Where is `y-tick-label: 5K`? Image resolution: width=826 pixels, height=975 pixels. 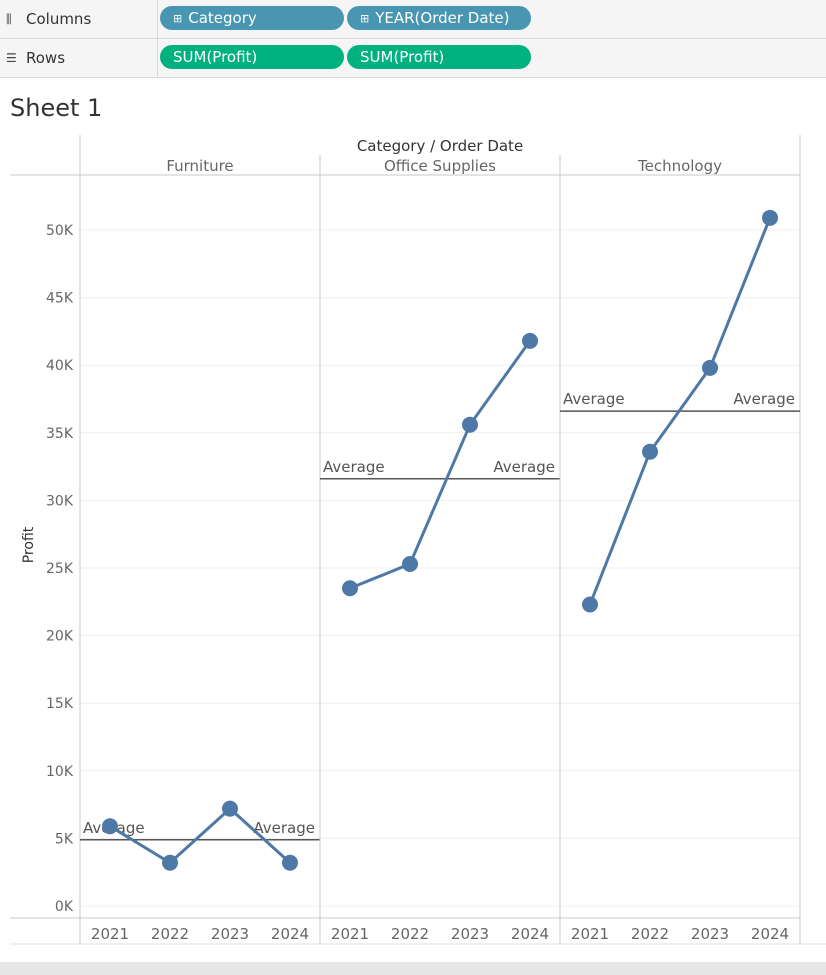
y-tick-label: 5K is located at coordinates (64, 839).